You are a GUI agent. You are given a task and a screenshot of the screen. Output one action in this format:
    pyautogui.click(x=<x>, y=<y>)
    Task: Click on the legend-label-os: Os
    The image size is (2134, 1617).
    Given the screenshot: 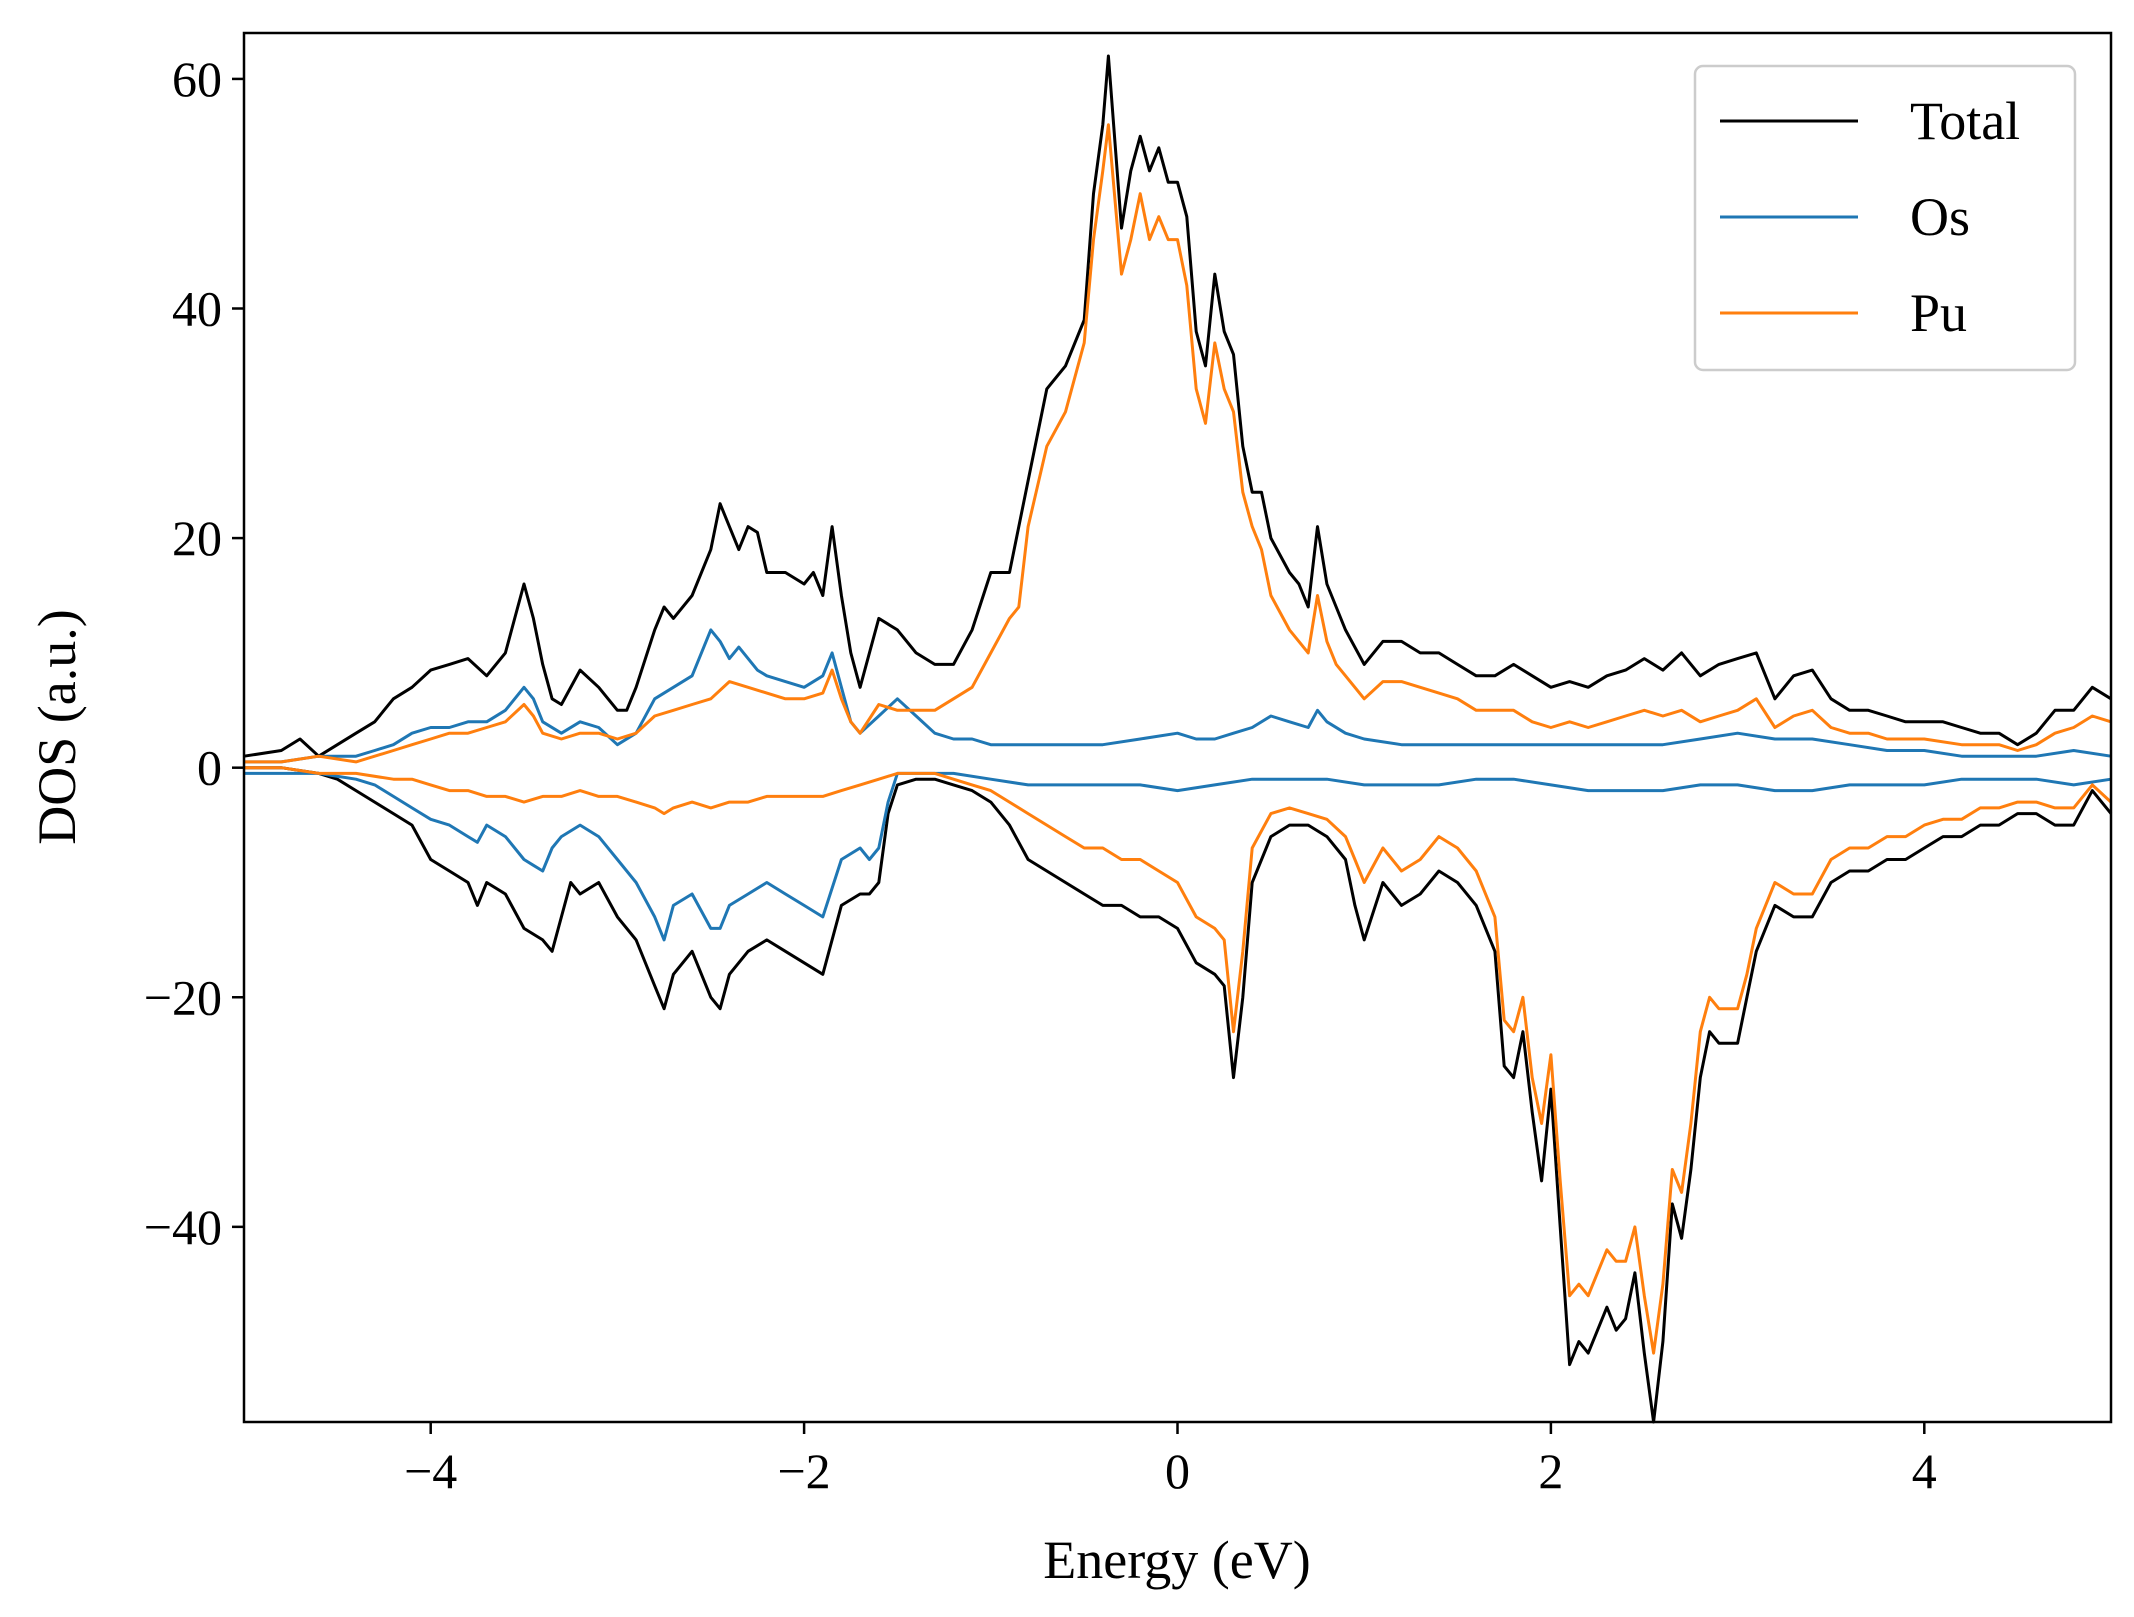 What is the action you would take?
    pyautogui.click(x=1940, y=217)
    